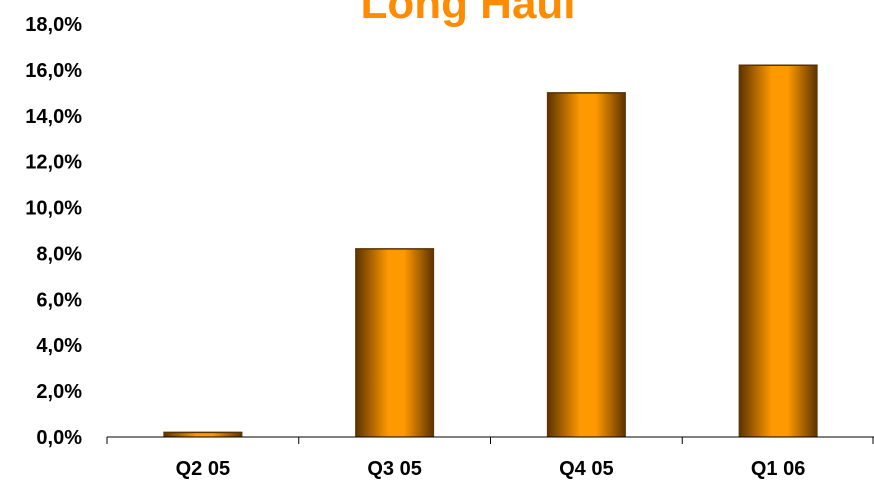 Image resolution: width=874 pixels, height=483 pixels. I want to click on y-tick-label: 4,0%, so click(59, 346).